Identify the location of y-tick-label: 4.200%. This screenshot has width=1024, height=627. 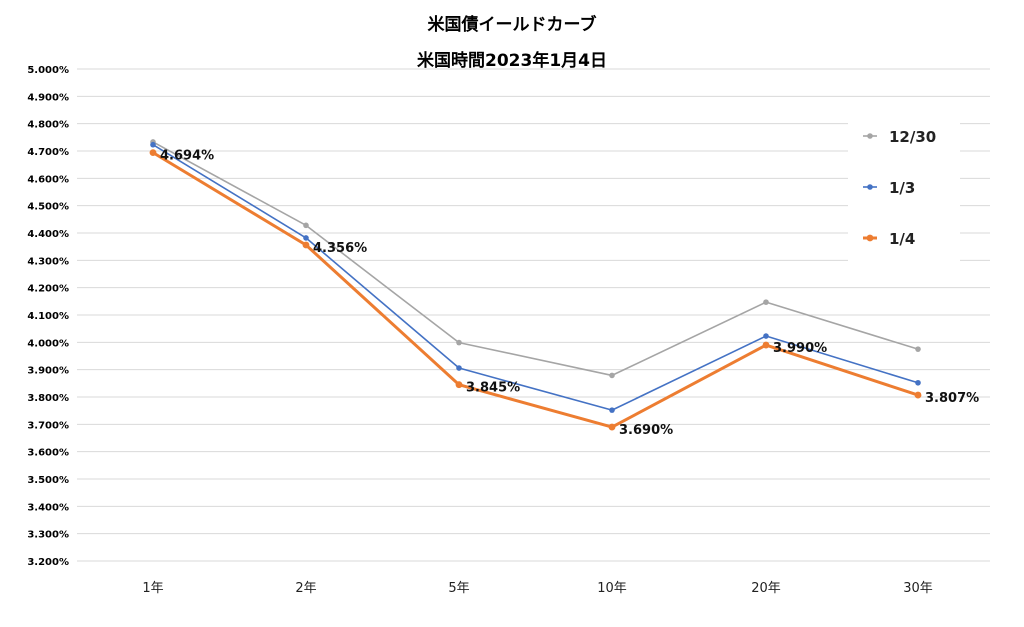
(48, 289).